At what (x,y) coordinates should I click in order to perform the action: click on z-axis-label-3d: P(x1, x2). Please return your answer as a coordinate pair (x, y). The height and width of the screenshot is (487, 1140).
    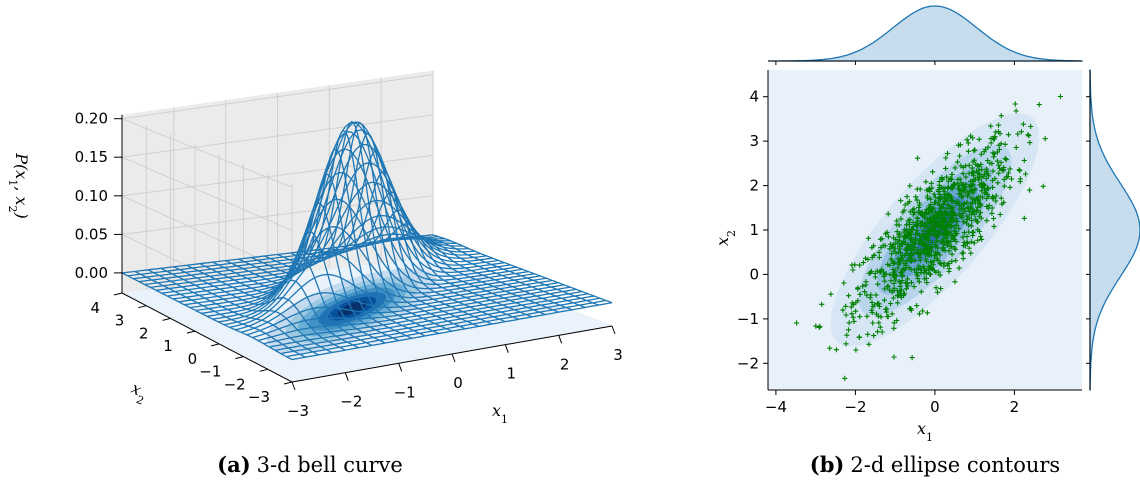
    Looking at the image, I should click on (19, 185).